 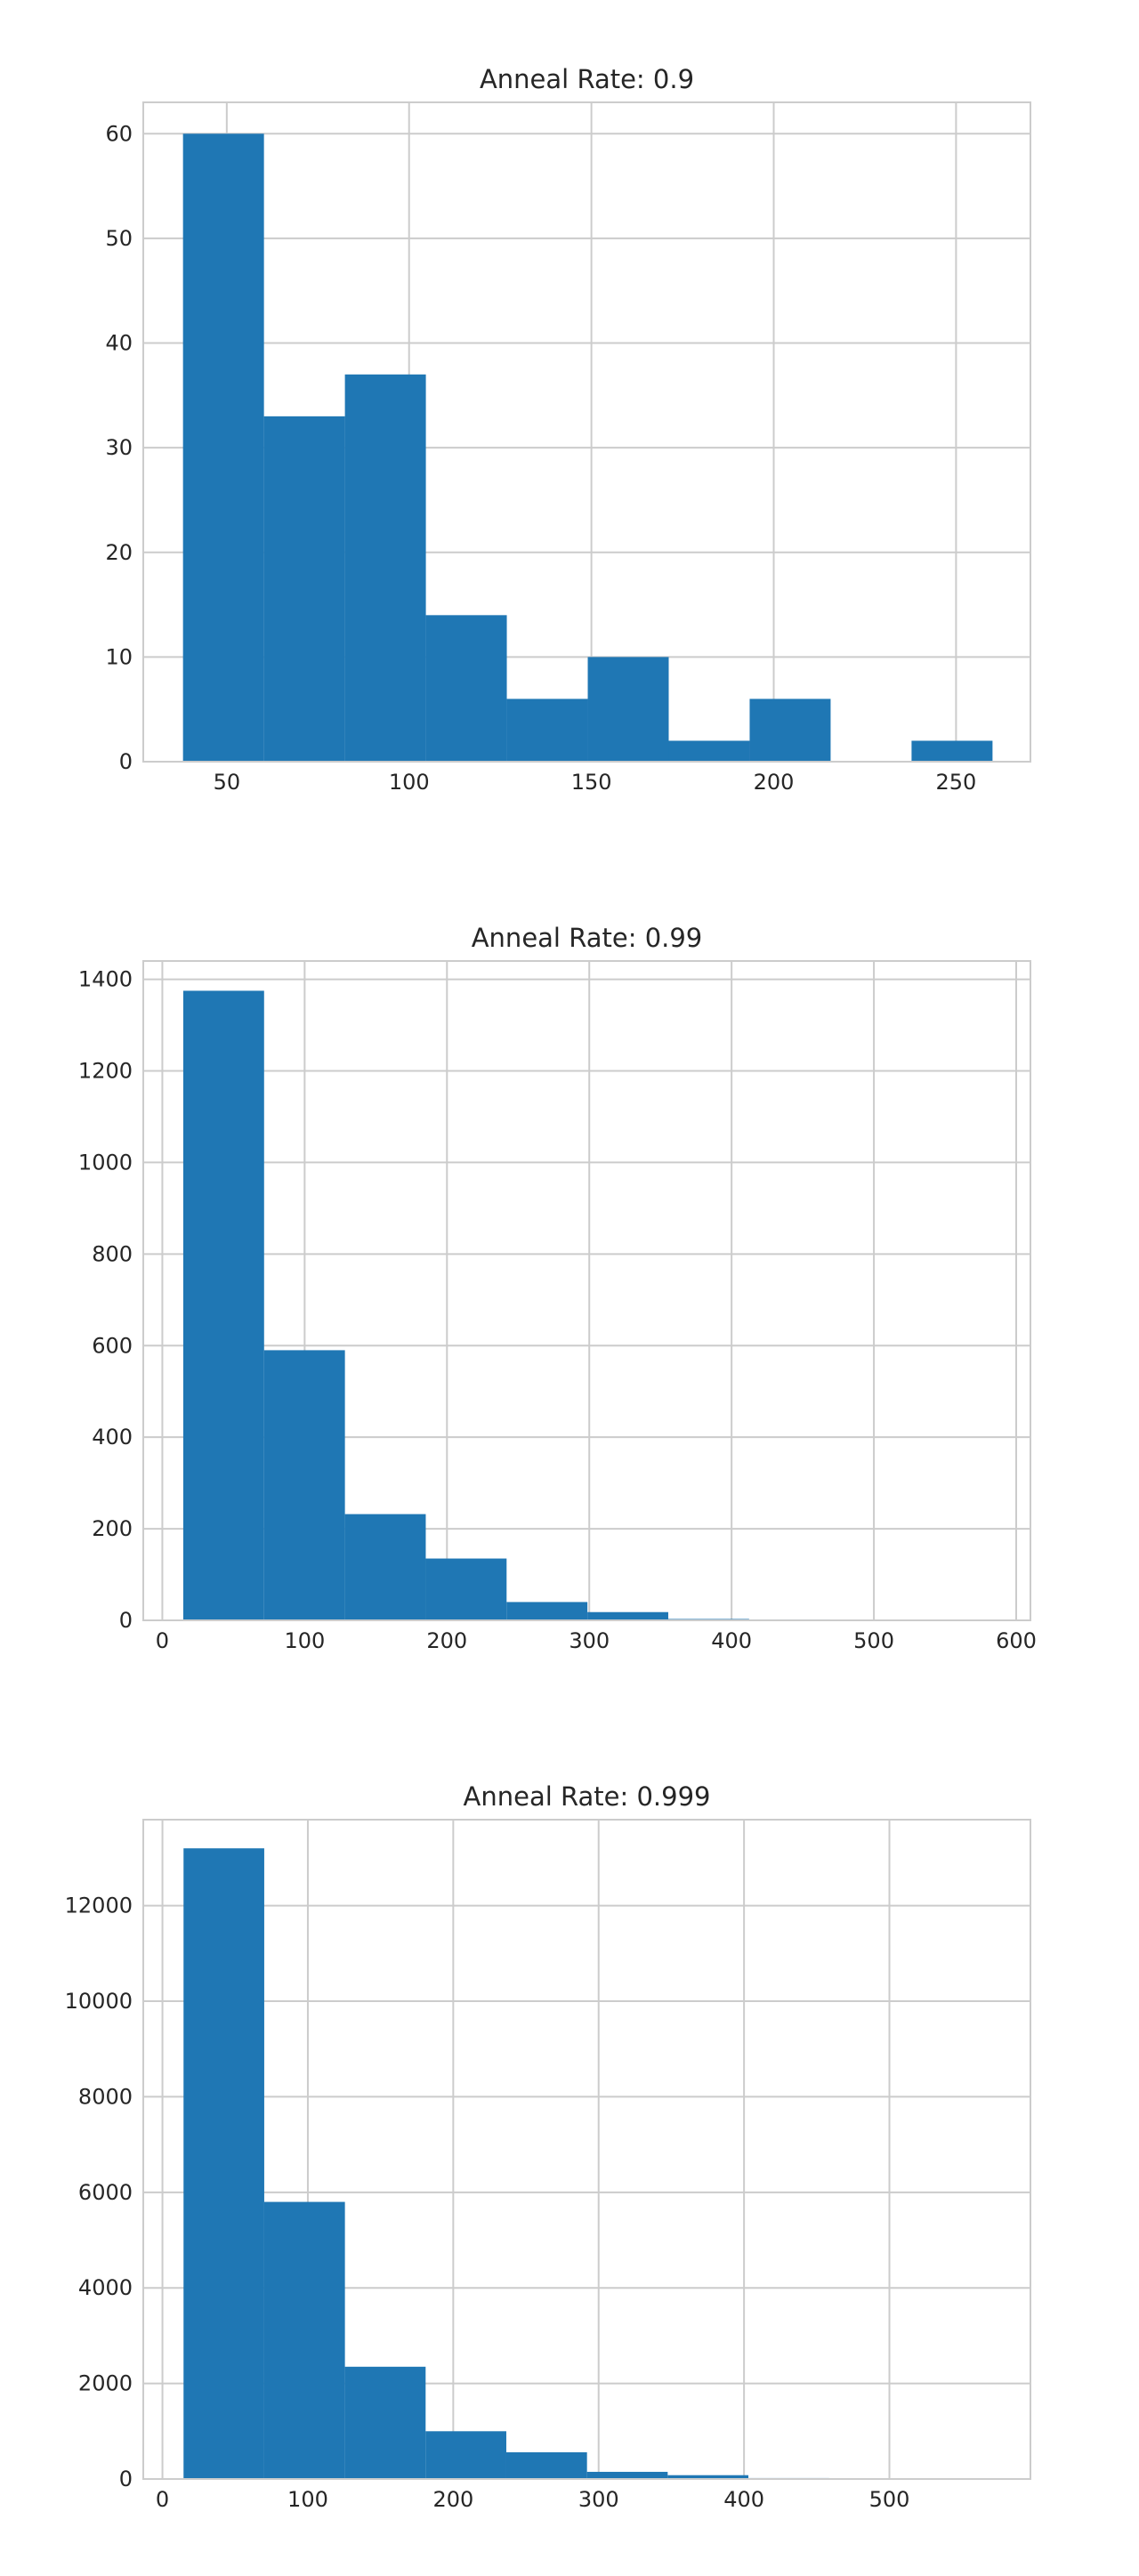 I want to click on y-tick-label: 1400, so click(x=106, y=979).